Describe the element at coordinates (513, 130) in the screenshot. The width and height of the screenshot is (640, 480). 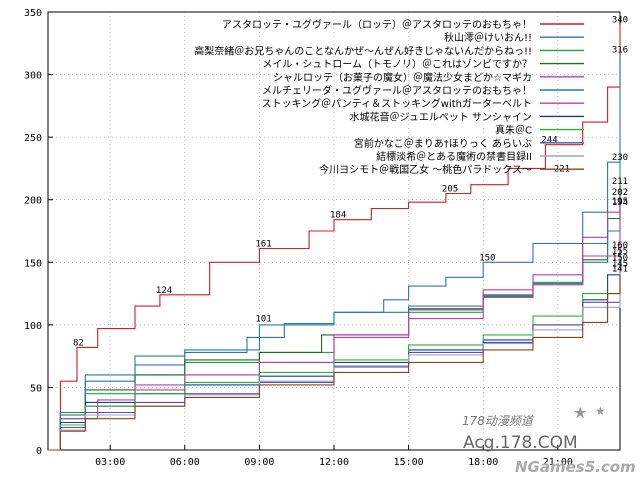
I see `legend-entry-label: 真朱＠C` at that location.